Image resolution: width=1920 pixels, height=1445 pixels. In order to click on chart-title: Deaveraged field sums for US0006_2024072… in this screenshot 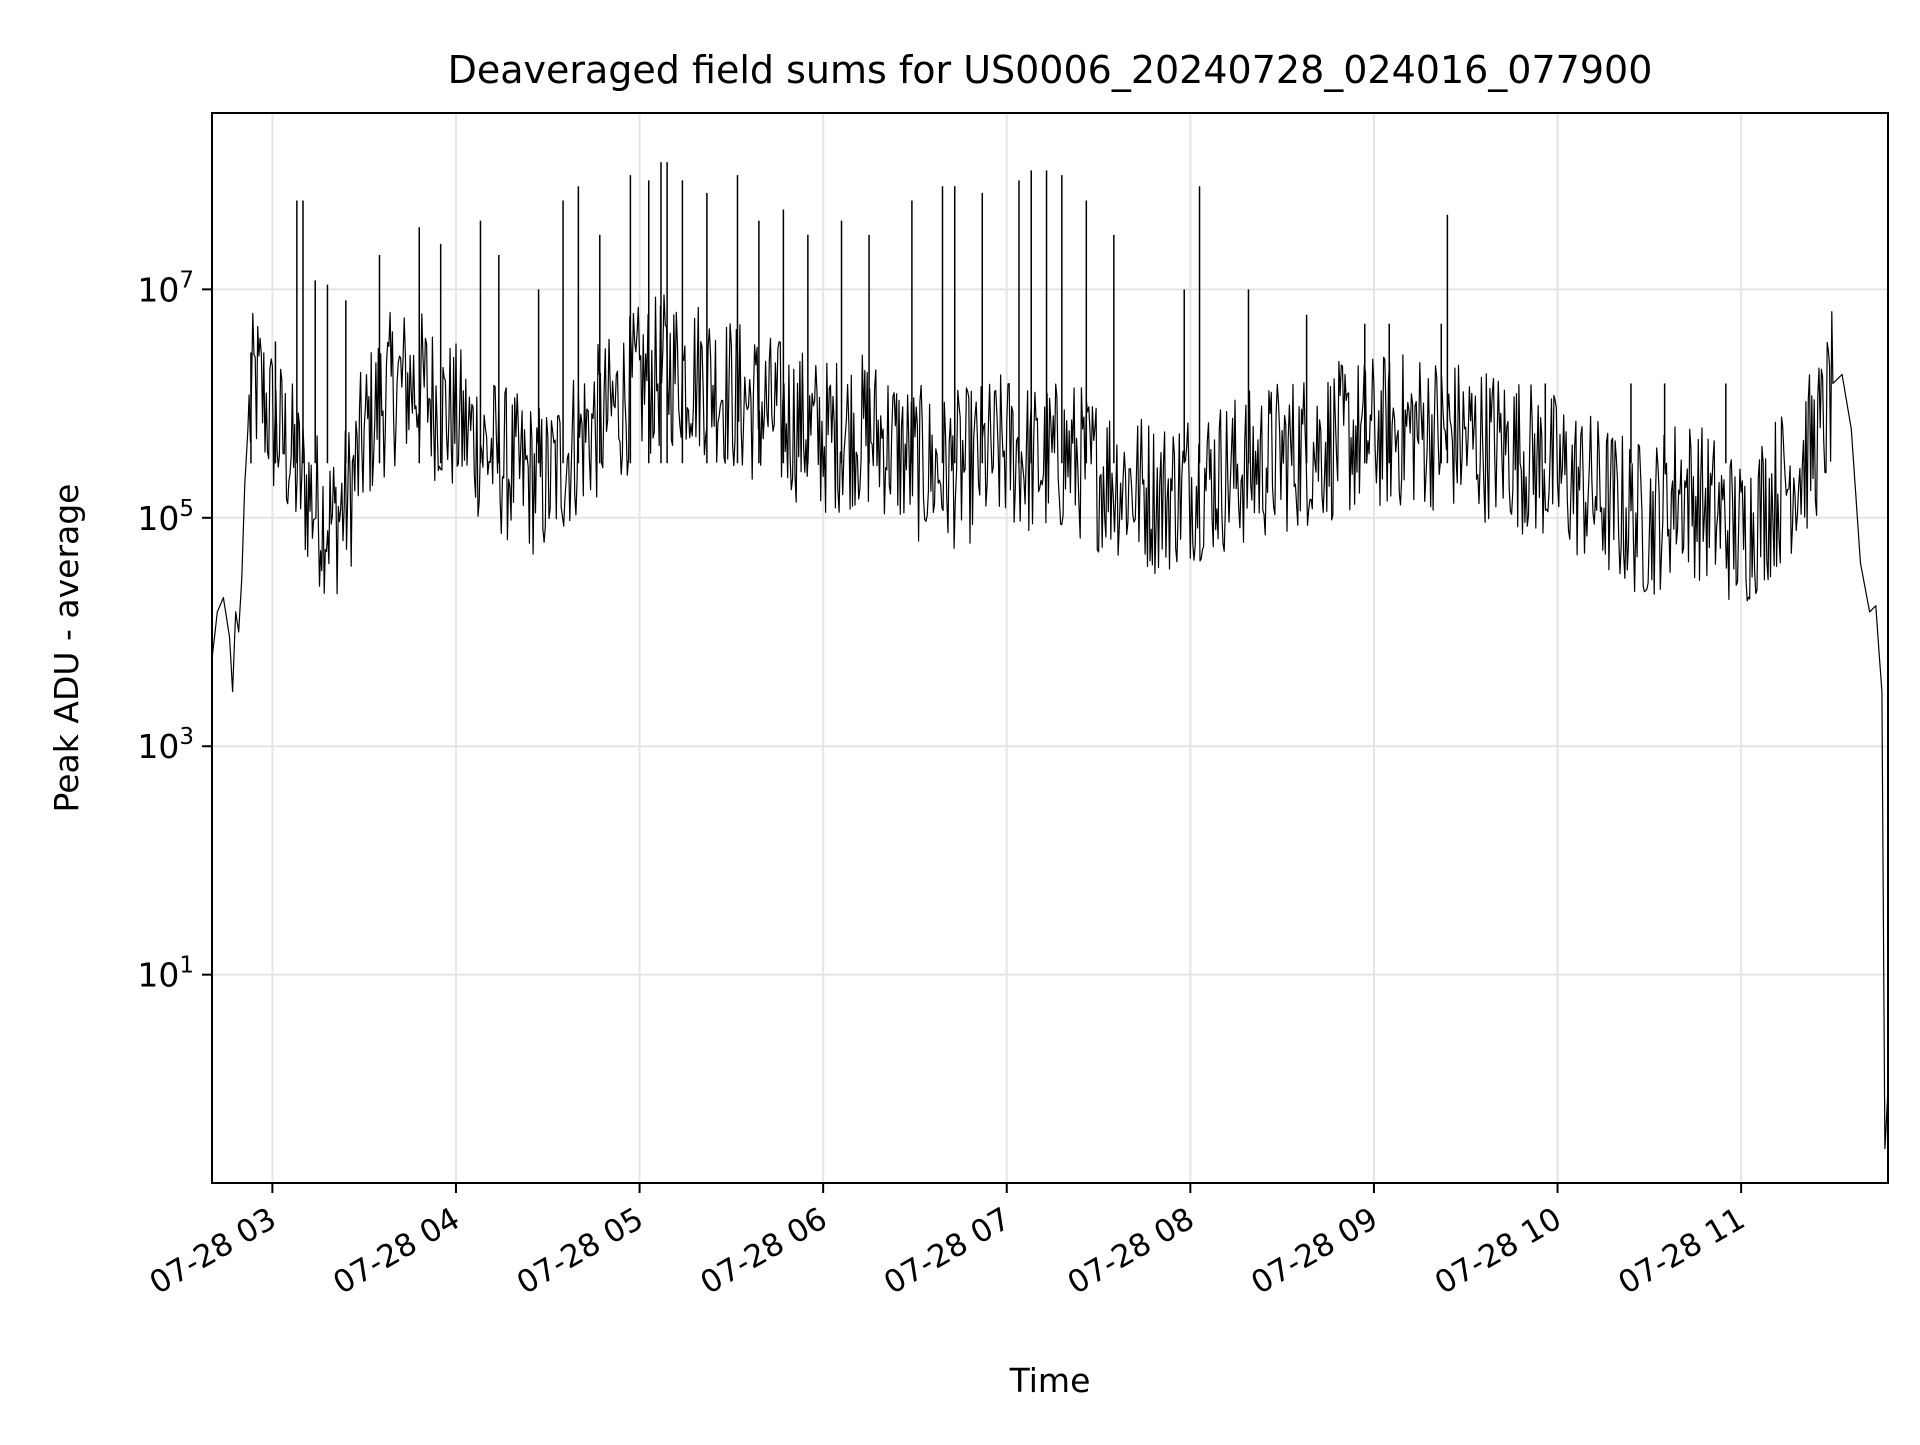, I will do `click(1050, 70)`.